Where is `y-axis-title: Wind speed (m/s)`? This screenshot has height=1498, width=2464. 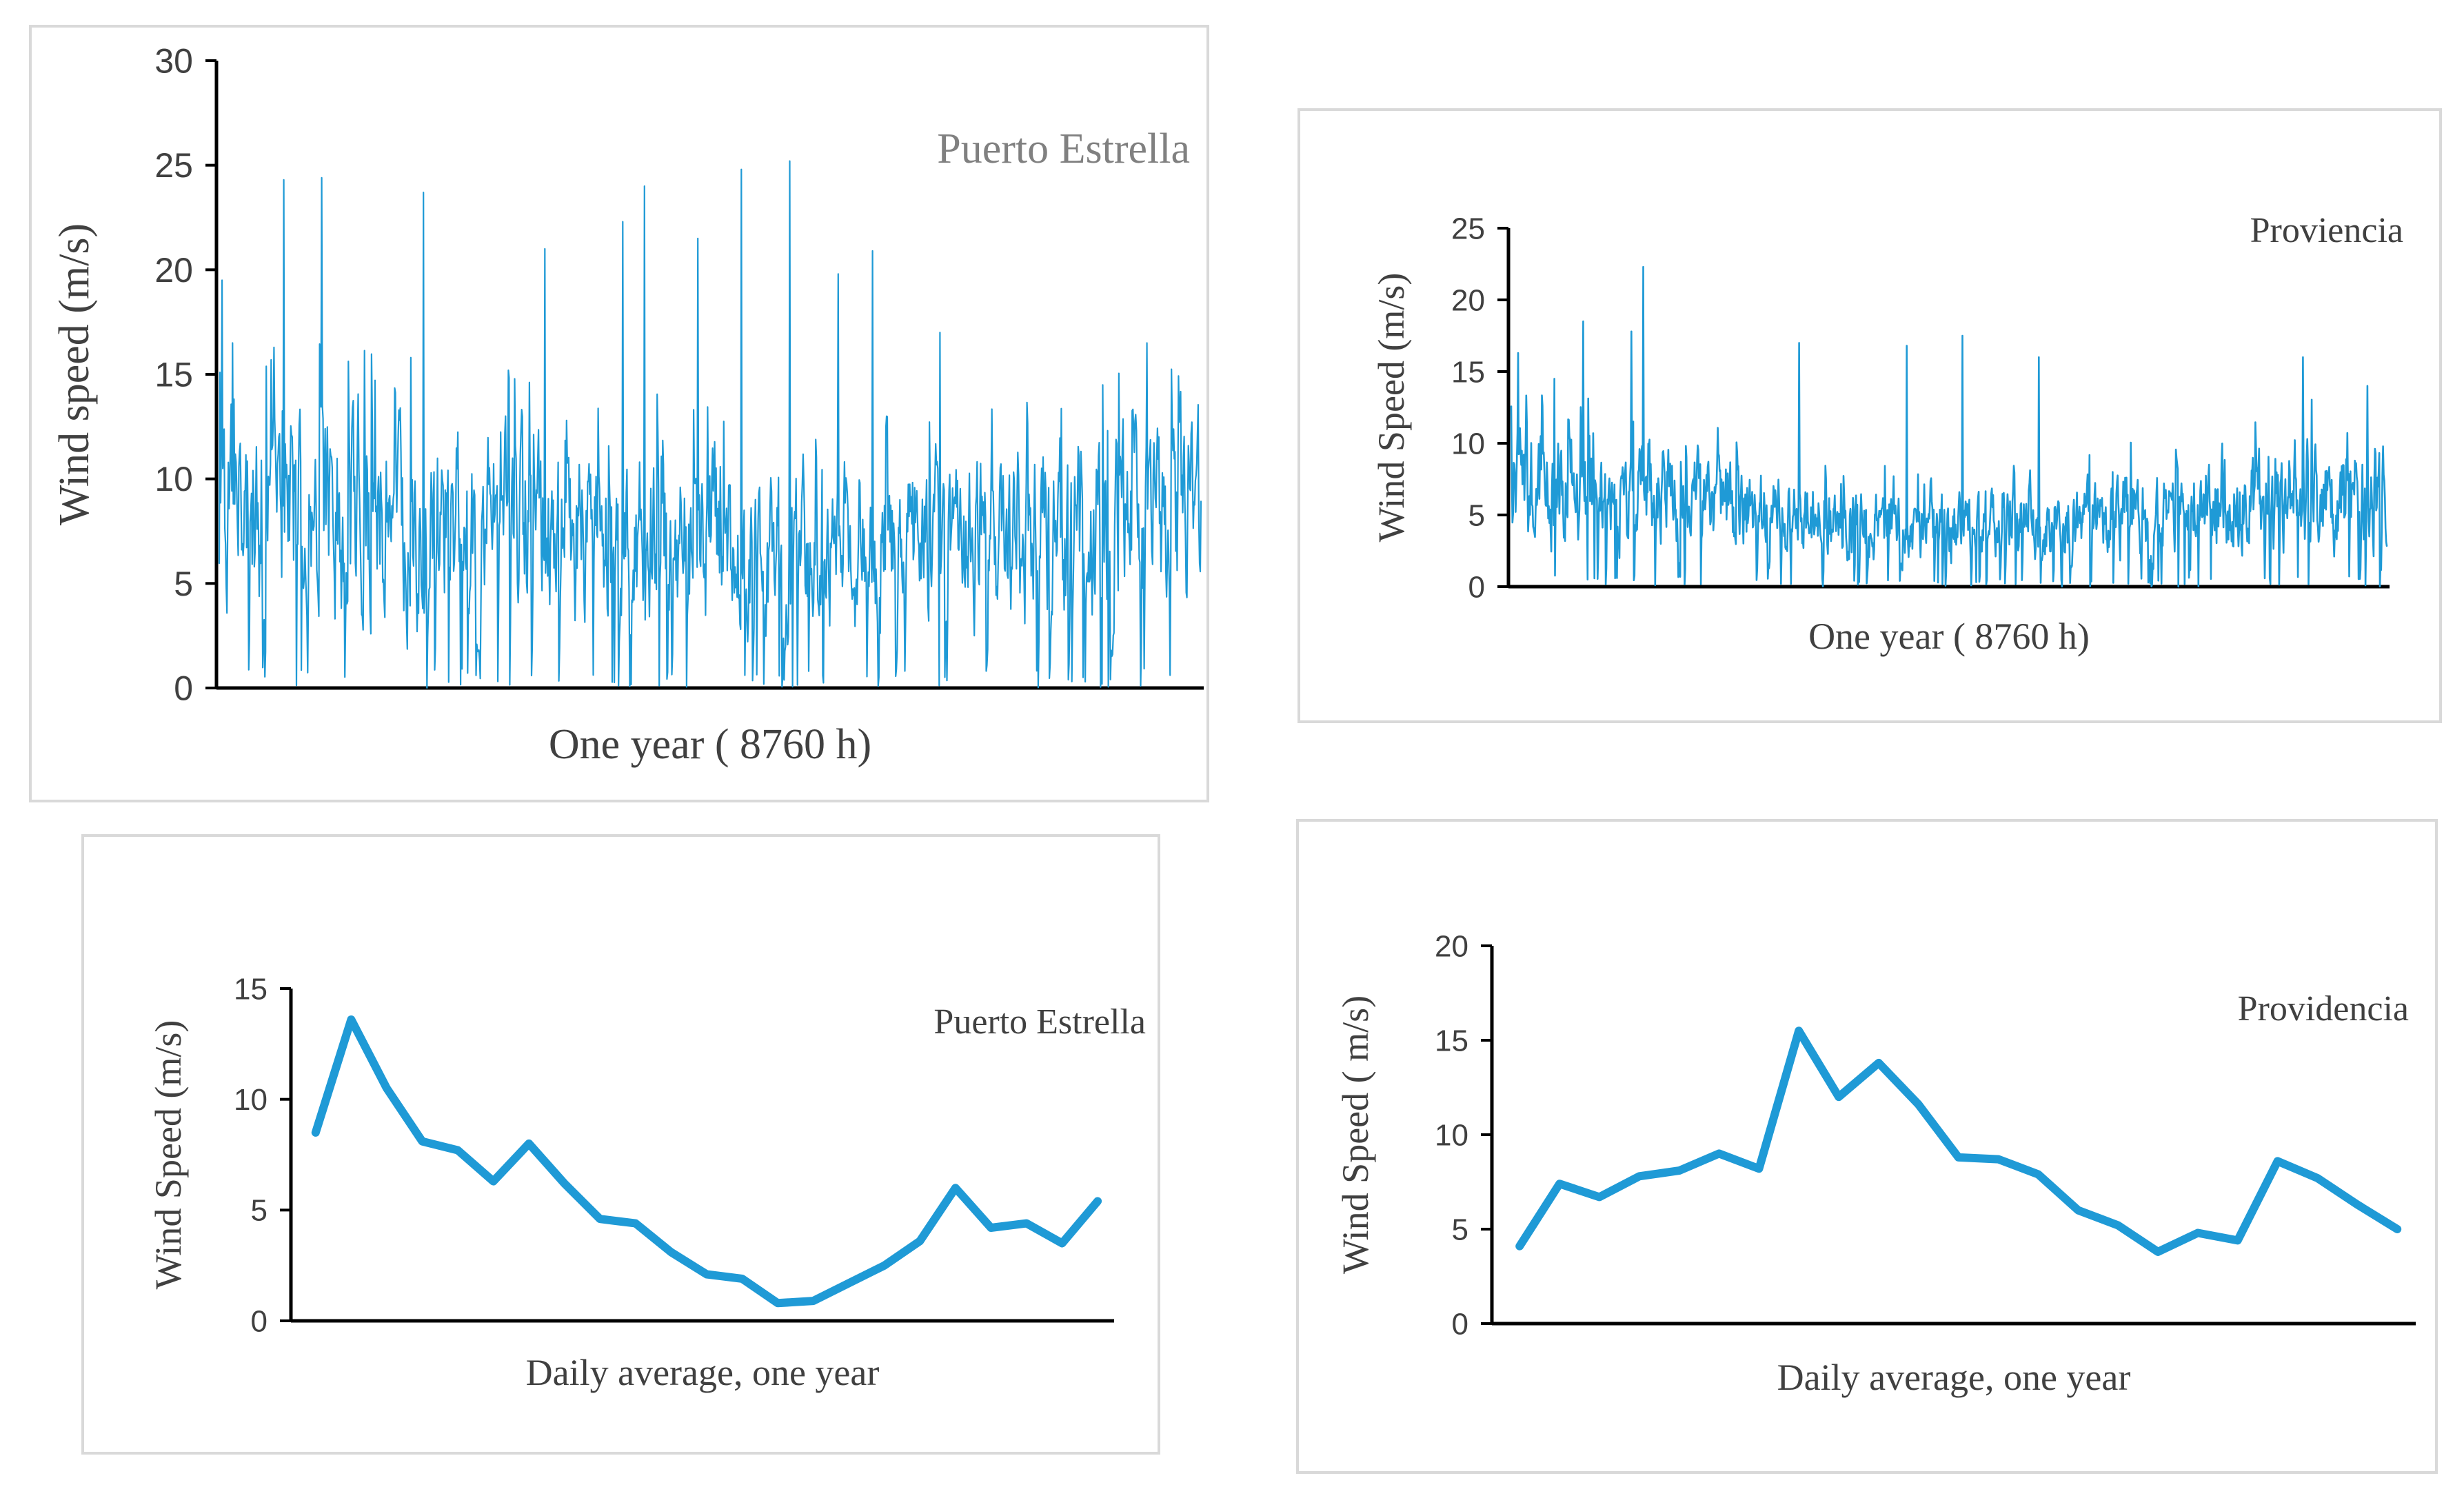
y-axis-title: Wind speed (m/s) is located at coordinates (74, 374).